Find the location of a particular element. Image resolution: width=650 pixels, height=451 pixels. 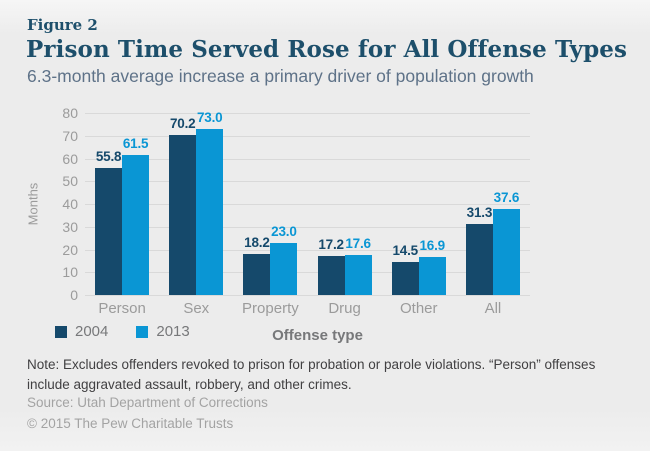

legend-item-2013: 2013 is located at coordinates (163, 331).